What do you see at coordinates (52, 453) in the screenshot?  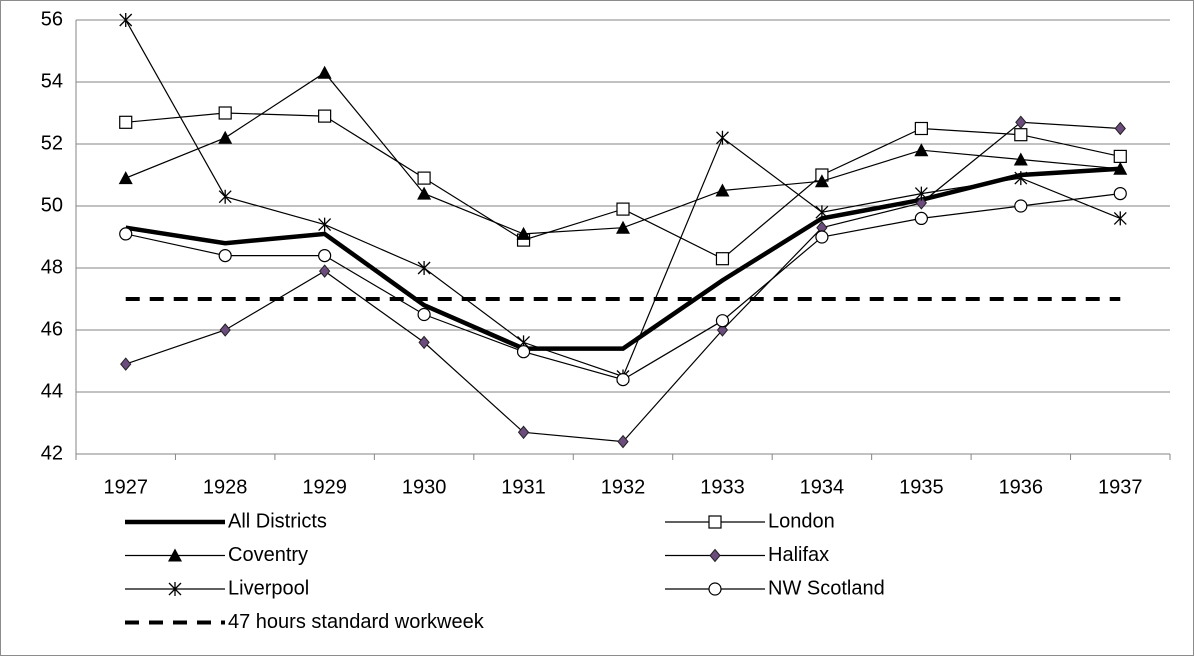 I see `y-tick-label: 42` at bounding box center [52, 453].